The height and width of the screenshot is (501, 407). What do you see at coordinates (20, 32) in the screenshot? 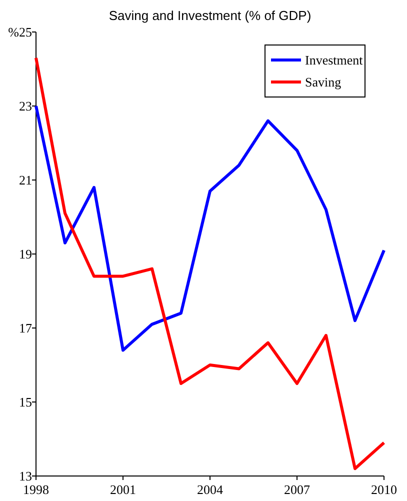
I see `y-tick-label: %25` at bounding box center [20, 32].